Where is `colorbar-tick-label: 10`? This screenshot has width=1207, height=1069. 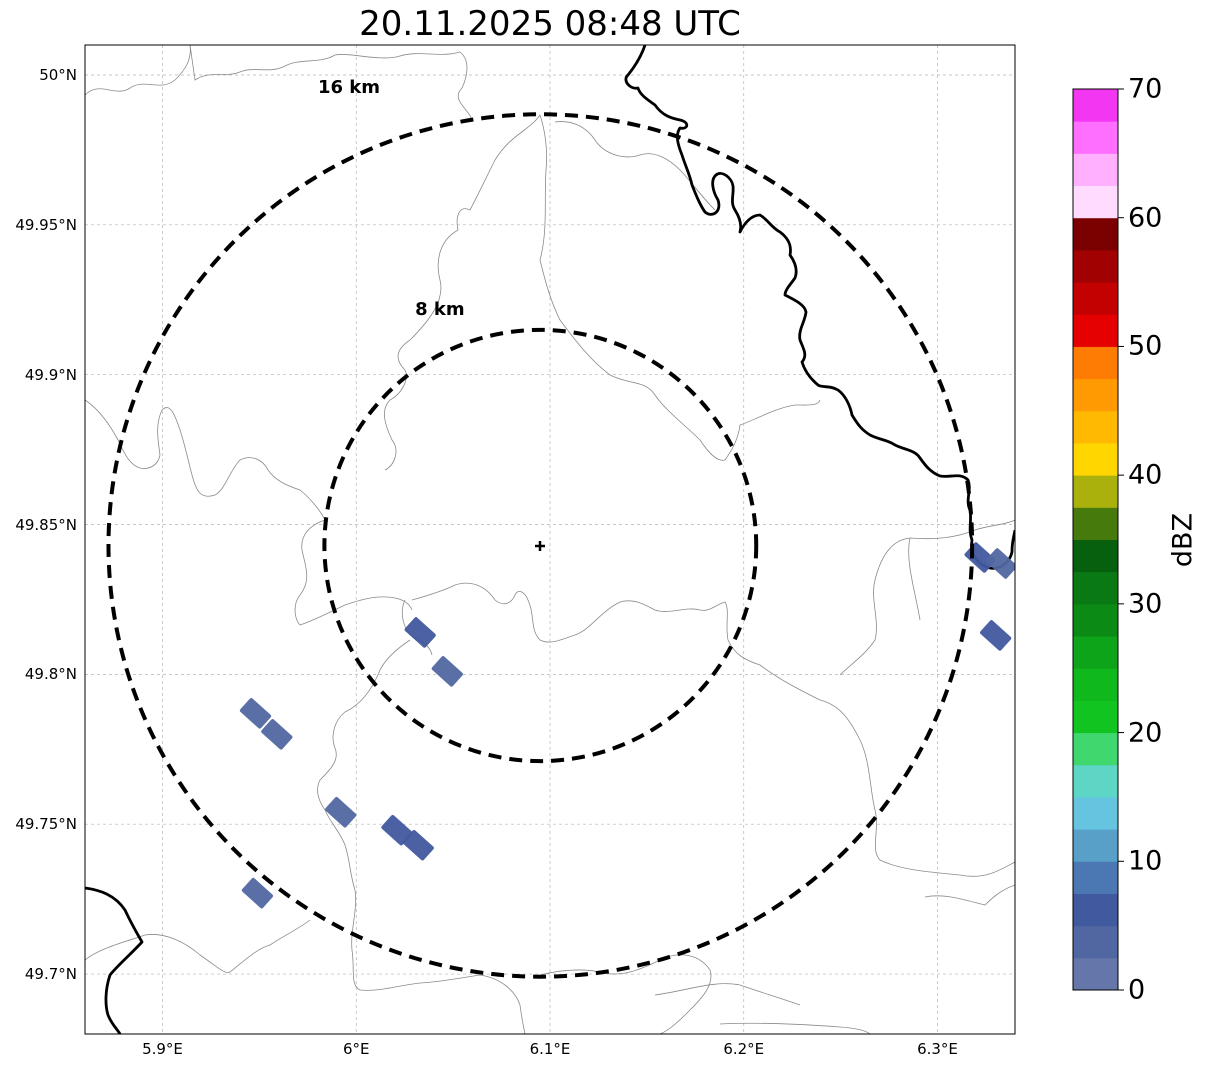 colorbar-tick-label: 10 is located at coordinates (1145, 861).